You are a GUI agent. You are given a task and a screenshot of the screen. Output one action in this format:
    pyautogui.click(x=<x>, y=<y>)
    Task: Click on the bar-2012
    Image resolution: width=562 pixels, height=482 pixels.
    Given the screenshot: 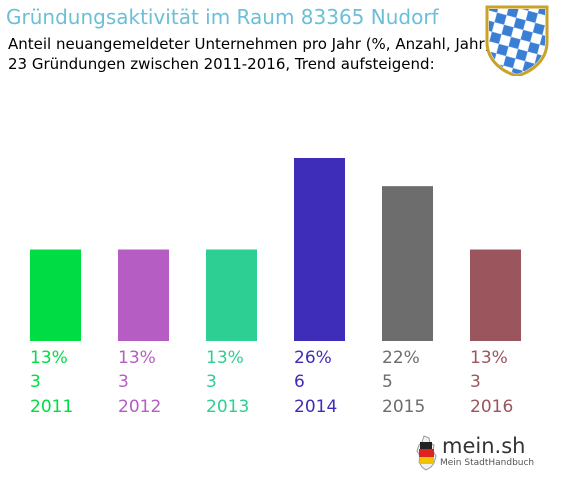 What is the action you would take?
    pyautogui.click(x=143, y=295)
    